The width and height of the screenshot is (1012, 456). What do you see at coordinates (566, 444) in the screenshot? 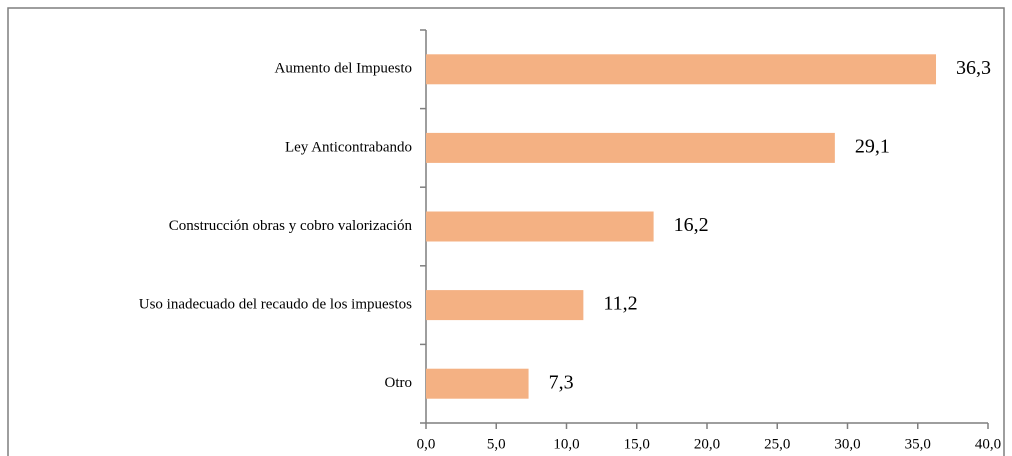
I see `x-tick-label: 10,0` at bounding box center [566, 444].